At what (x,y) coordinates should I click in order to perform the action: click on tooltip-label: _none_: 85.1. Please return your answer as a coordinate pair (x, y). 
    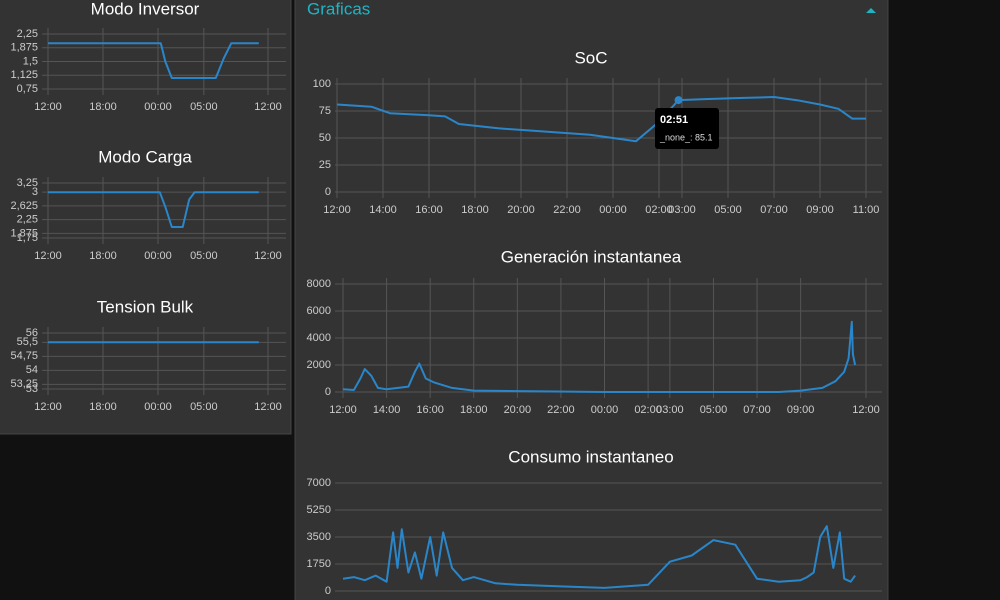
    Looking at the image, I should click on (686, 137).